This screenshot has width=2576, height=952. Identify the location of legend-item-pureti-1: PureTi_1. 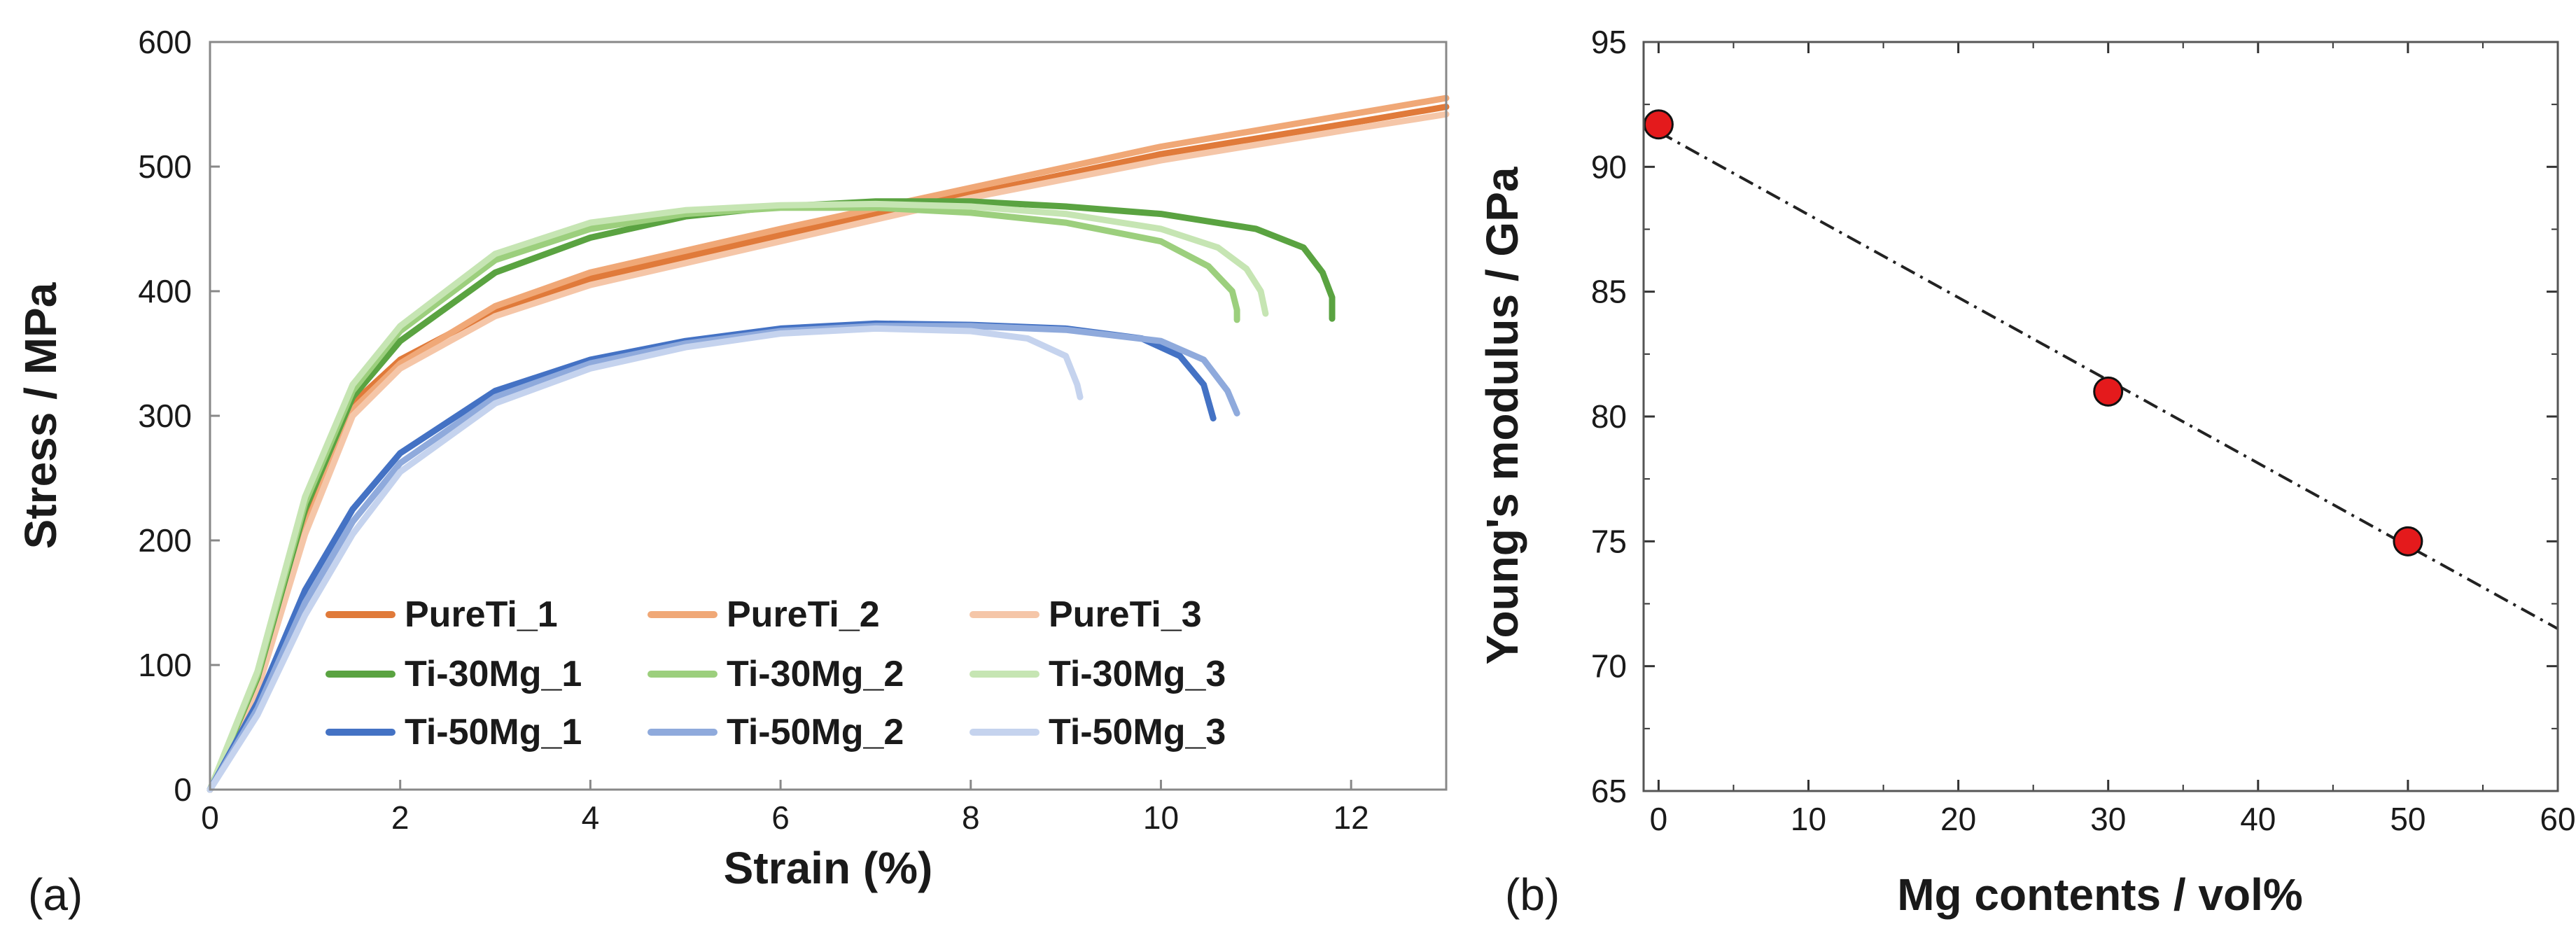
(442, 614).